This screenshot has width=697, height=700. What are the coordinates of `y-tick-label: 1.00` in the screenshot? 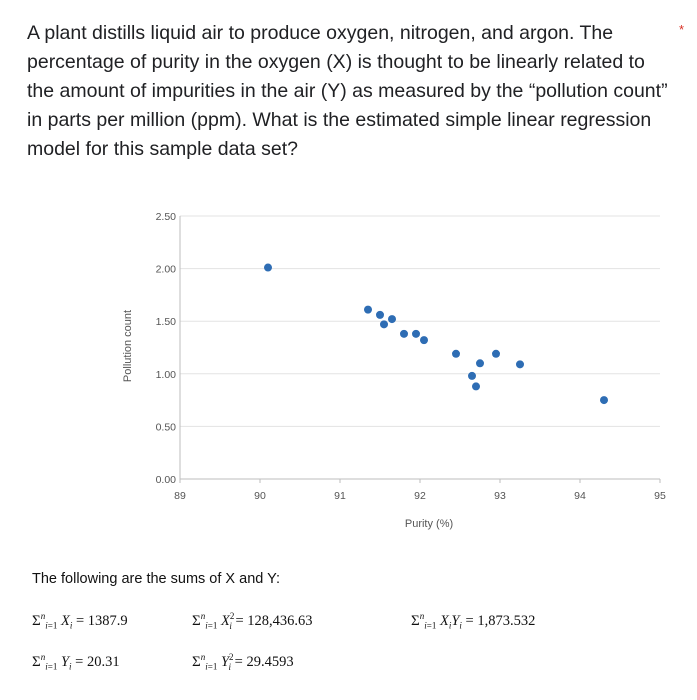 It's located at (166, 375).